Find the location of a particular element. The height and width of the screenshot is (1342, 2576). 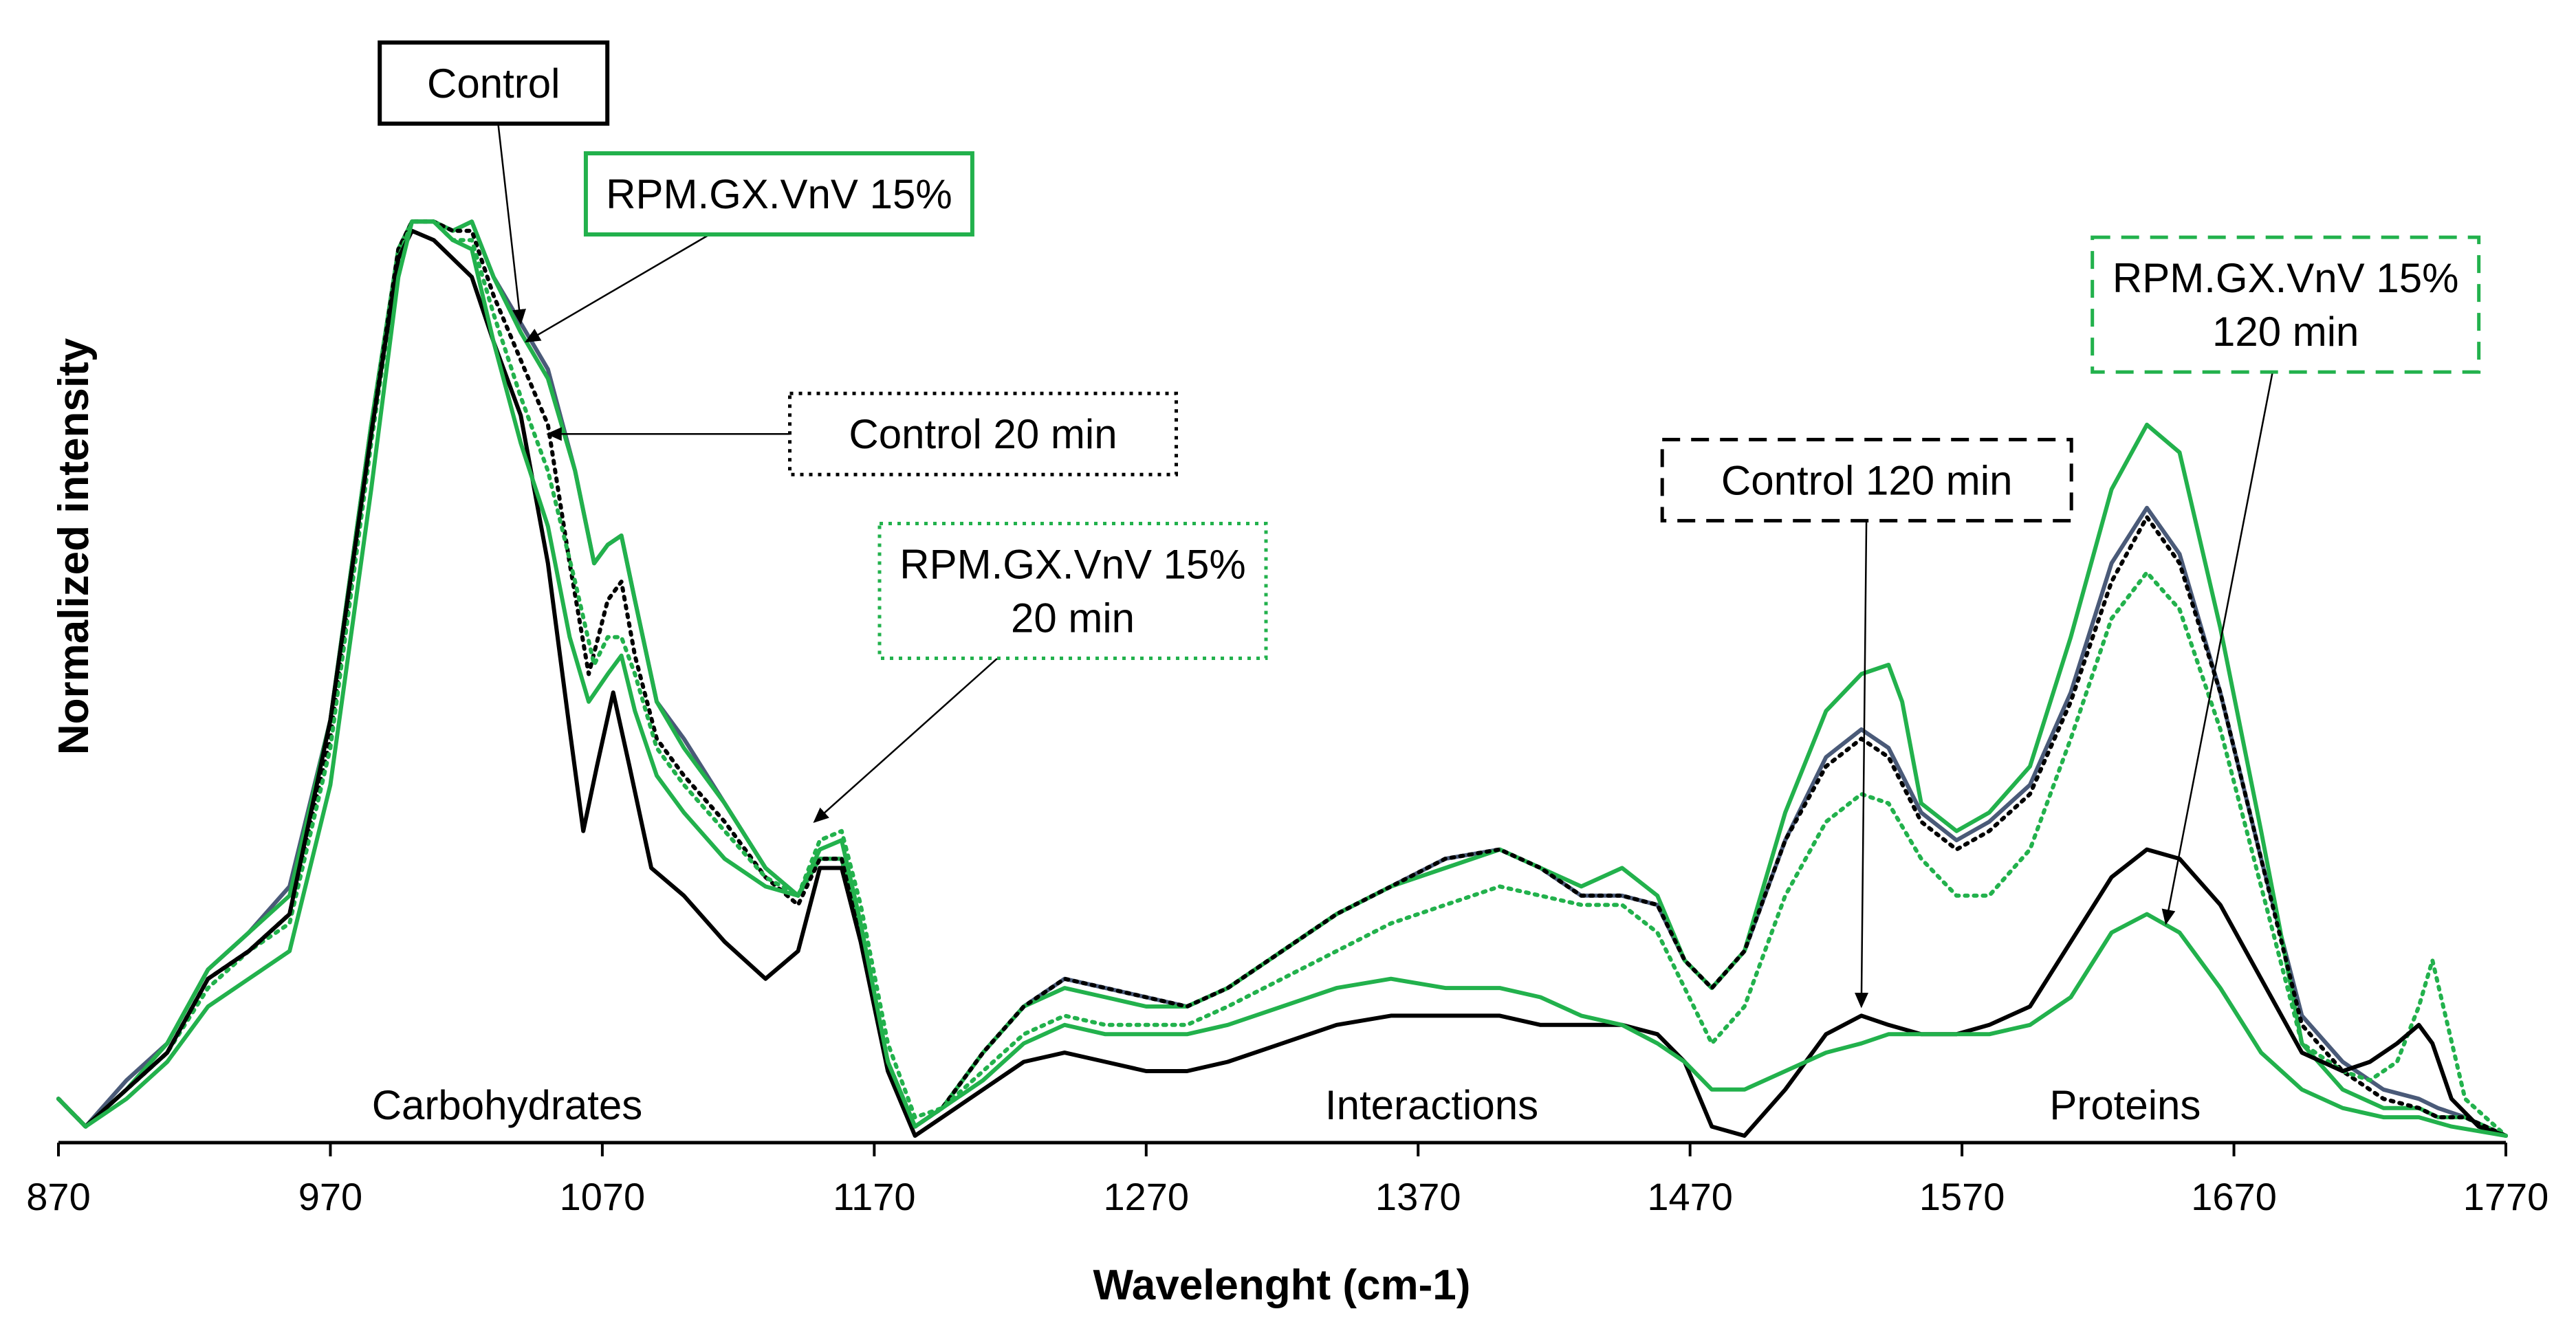

callout-label: 20 min is located at coordinates (1073, 618).